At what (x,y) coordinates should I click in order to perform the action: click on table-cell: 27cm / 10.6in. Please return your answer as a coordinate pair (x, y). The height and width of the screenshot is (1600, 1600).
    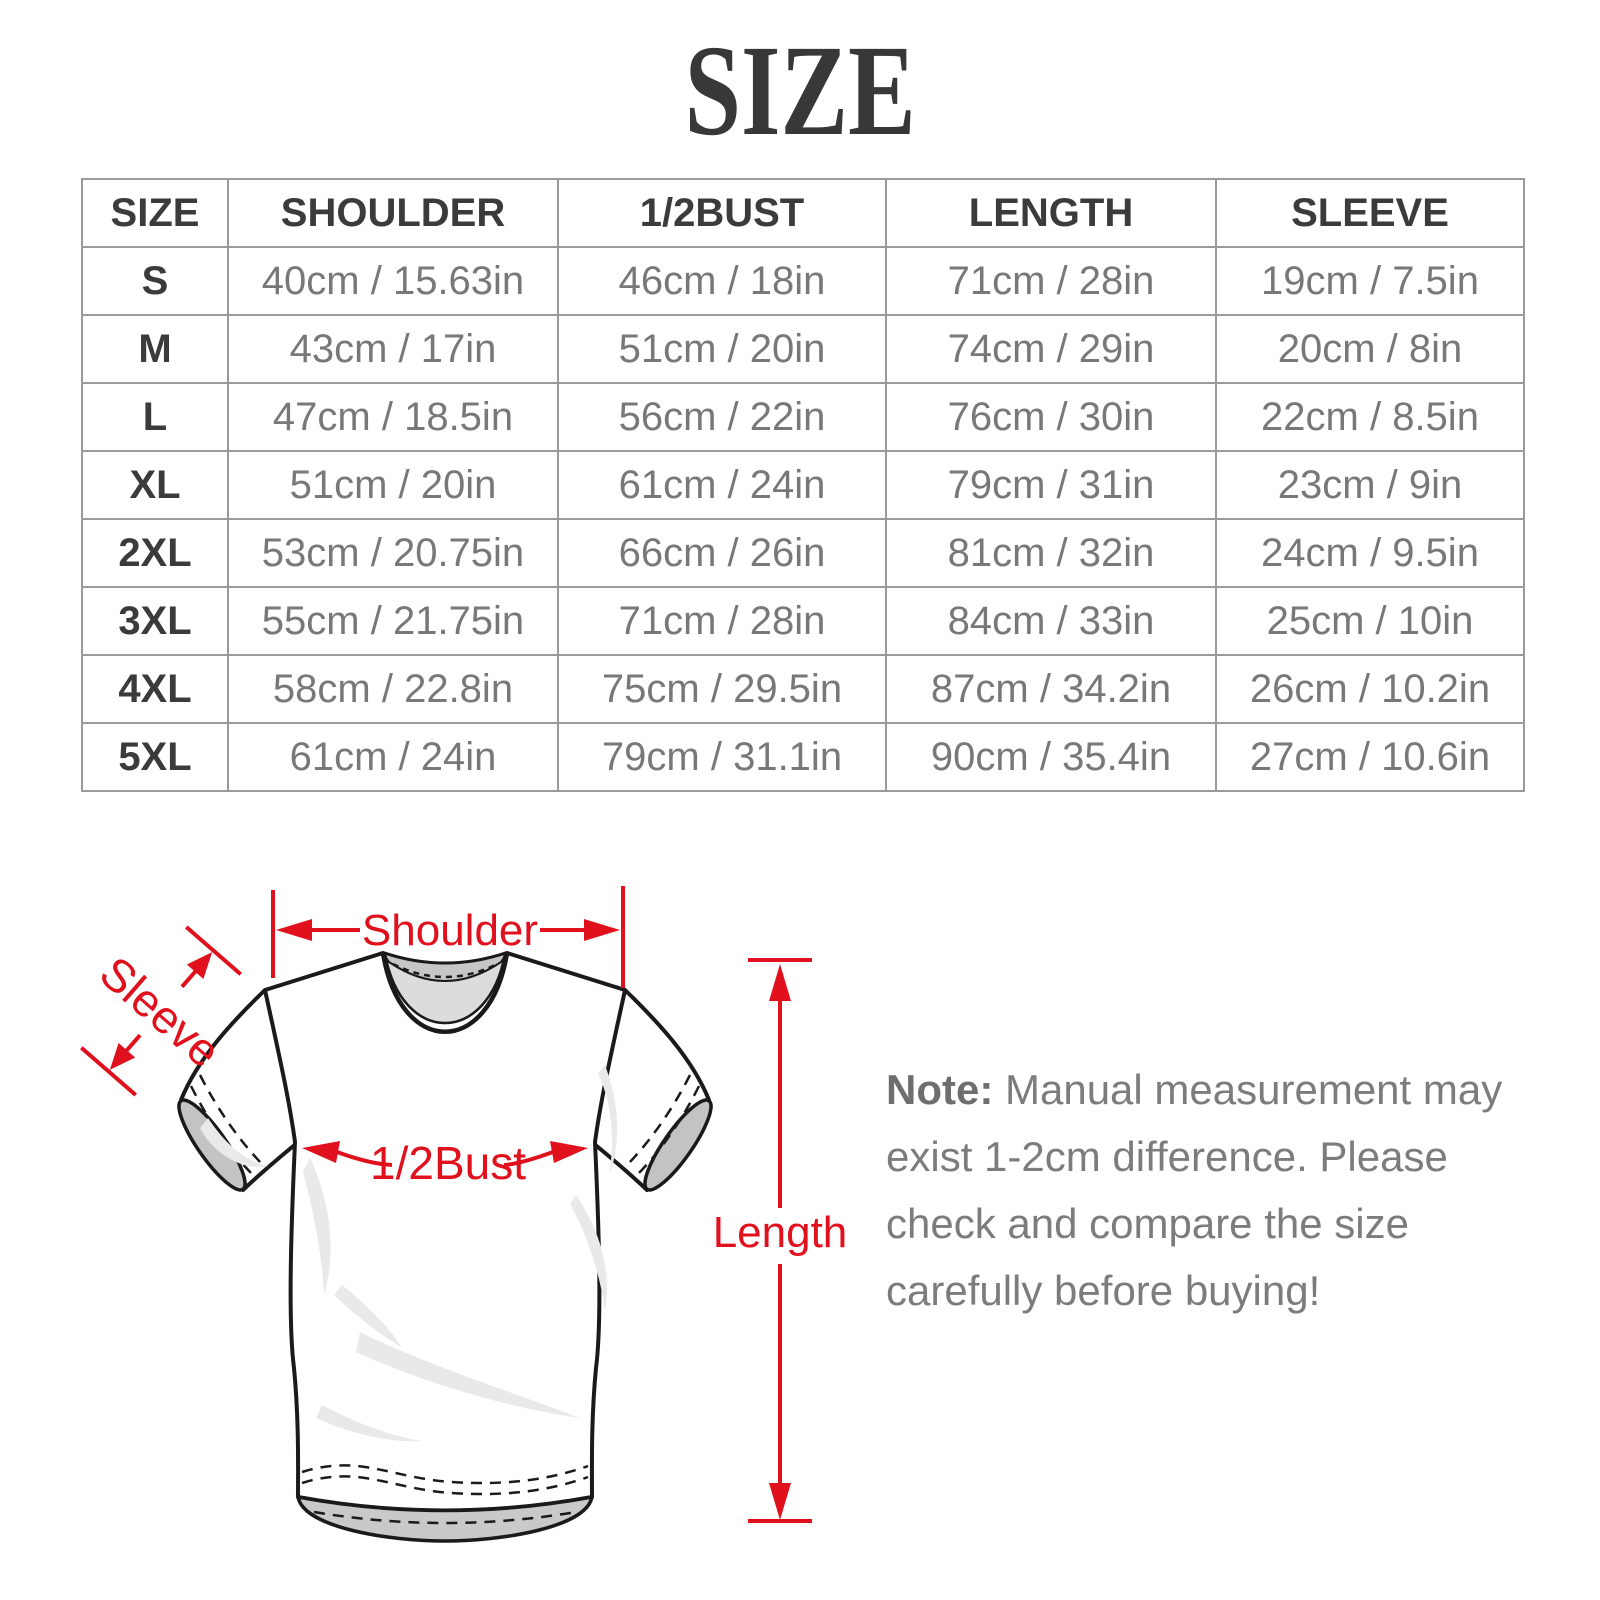
    Looking at the image, I should click on (1370, 757).